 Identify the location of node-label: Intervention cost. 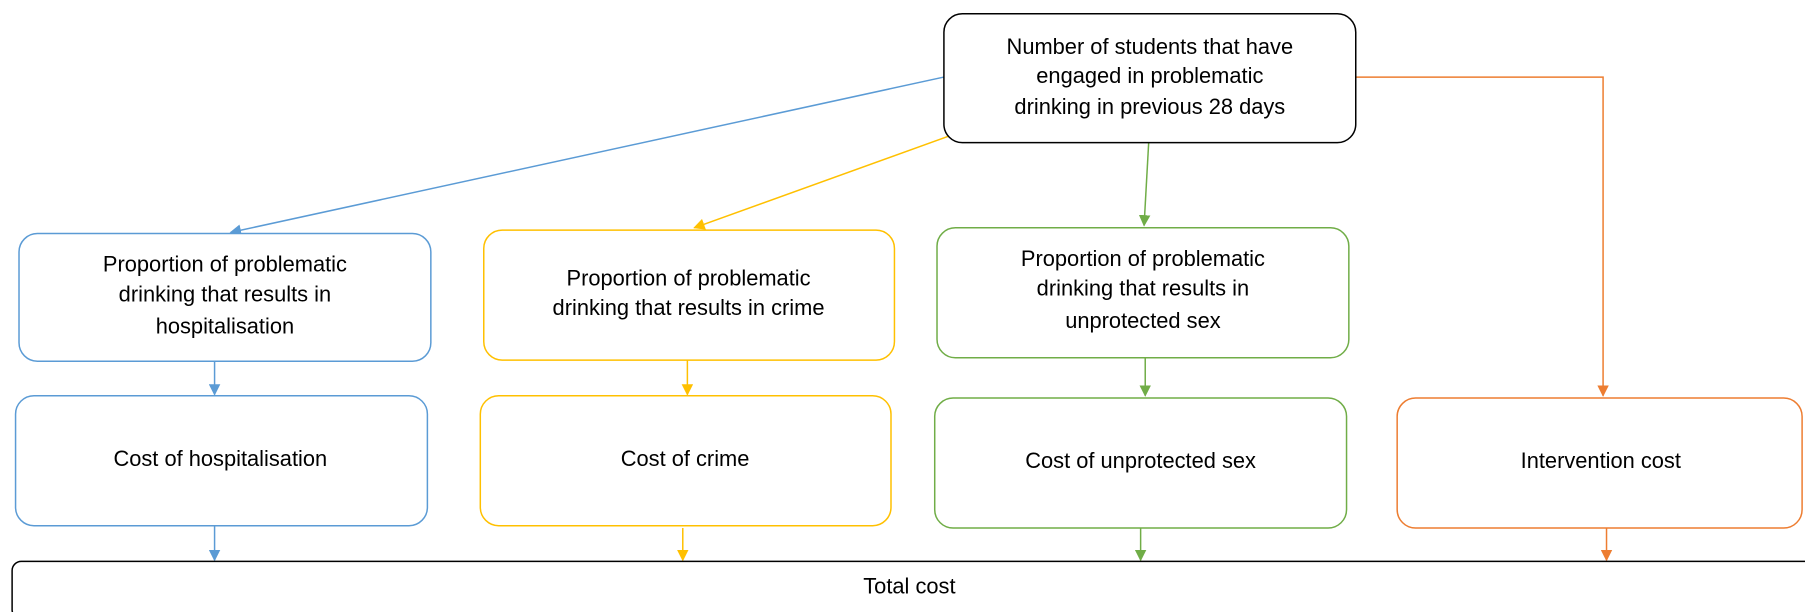
(1601, 460).